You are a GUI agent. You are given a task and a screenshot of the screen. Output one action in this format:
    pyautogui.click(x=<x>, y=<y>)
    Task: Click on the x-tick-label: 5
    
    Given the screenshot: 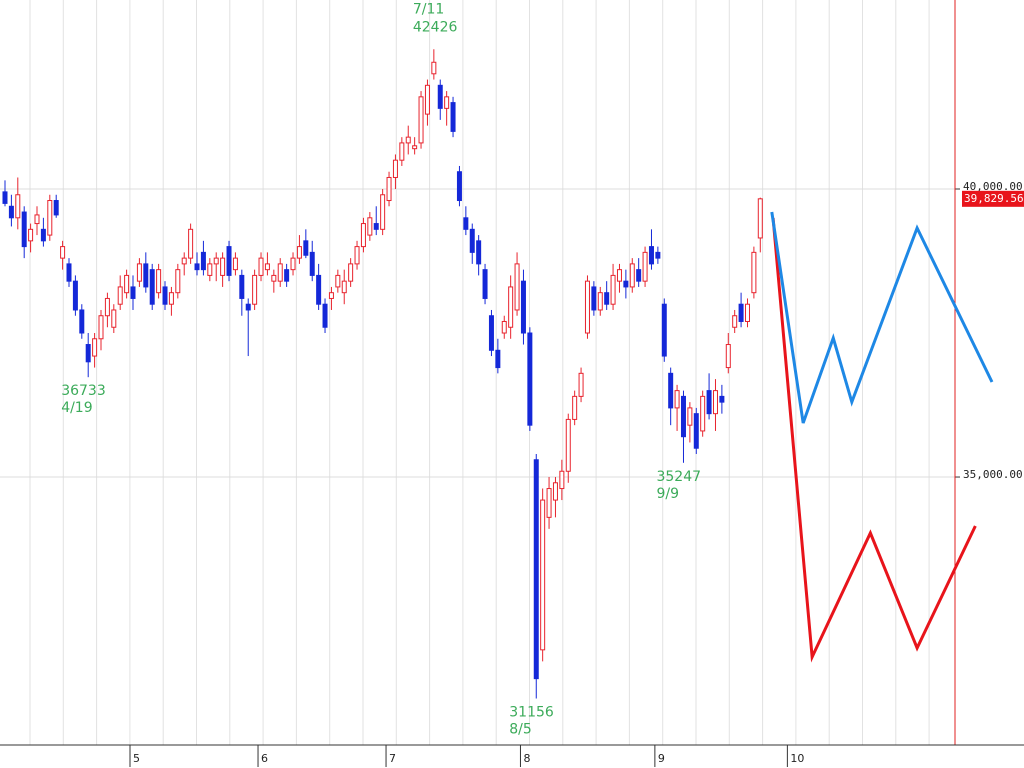 What is the action you would take?
    pyautogui.click(x=136, y=758)
    